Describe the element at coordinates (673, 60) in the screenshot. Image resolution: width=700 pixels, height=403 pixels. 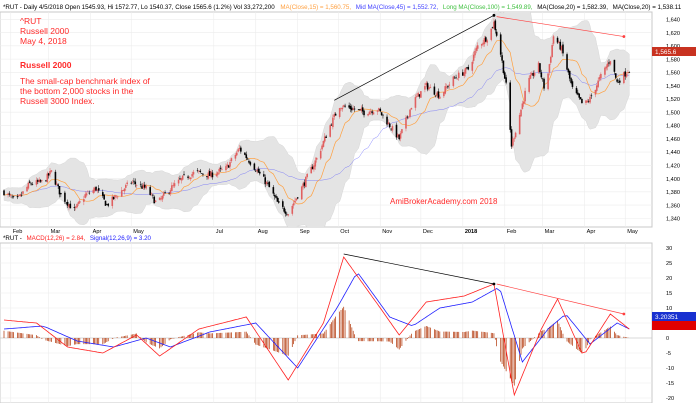
I see `price-tick-label: 1,580` at that location.